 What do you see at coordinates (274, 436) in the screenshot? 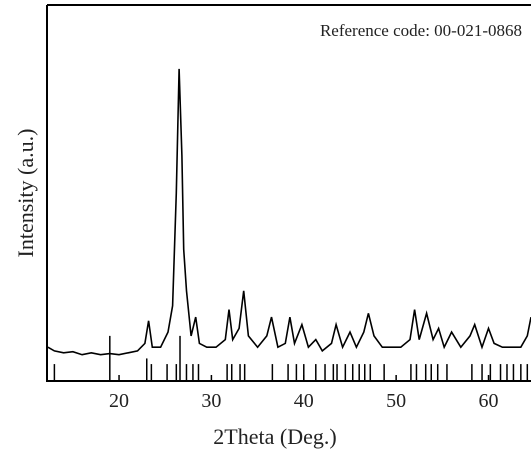
I see `x-axis-label: 2Theta (Deg.)` at bounding box center [274, 436].